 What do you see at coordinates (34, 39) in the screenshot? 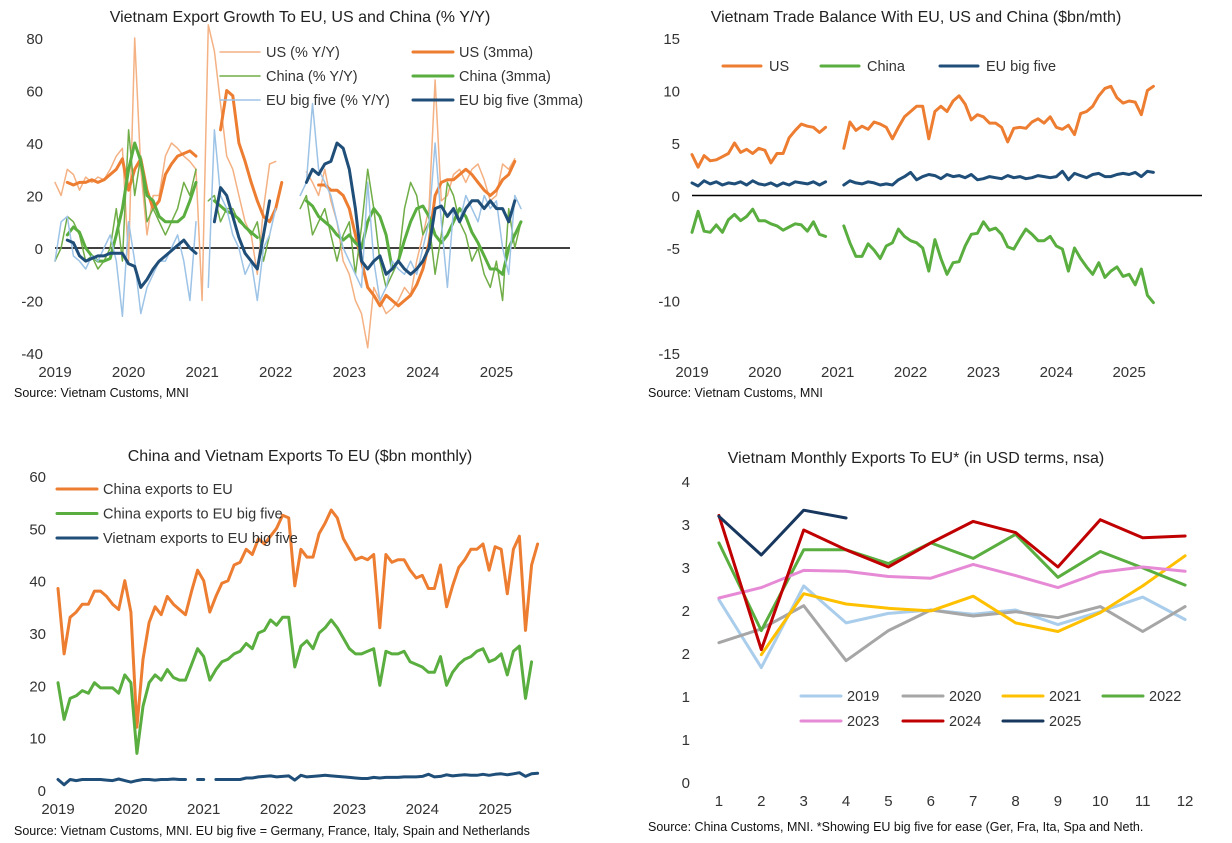
I see `y-tick-label: 80` at bounding box center [34, 39].